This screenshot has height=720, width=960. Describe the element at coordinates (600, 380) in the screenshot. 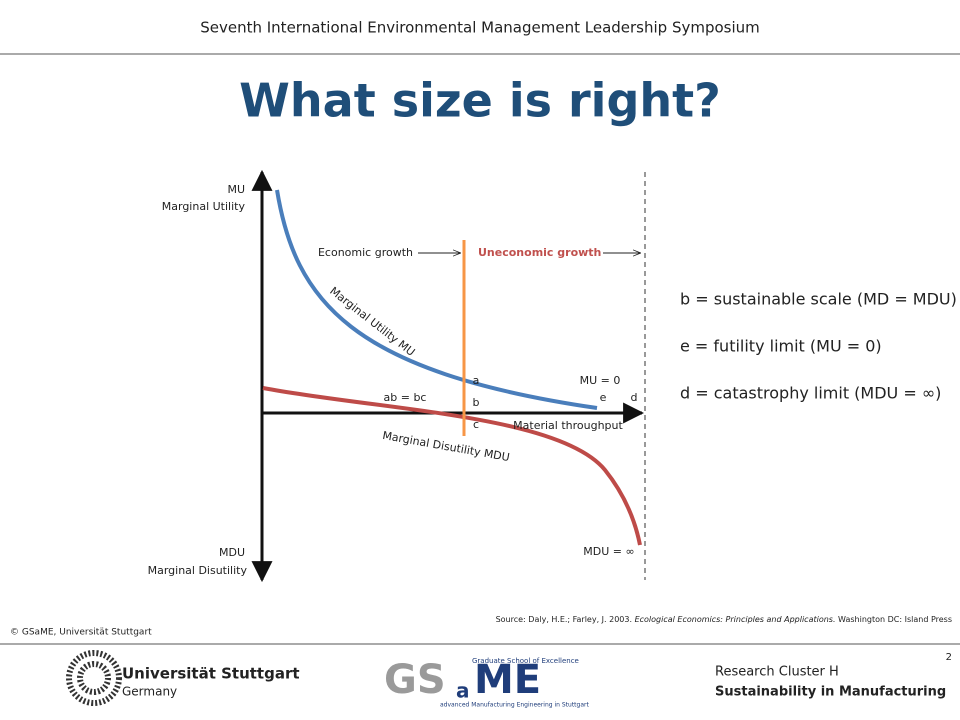

I see `annotation: MU = 0` at that location.